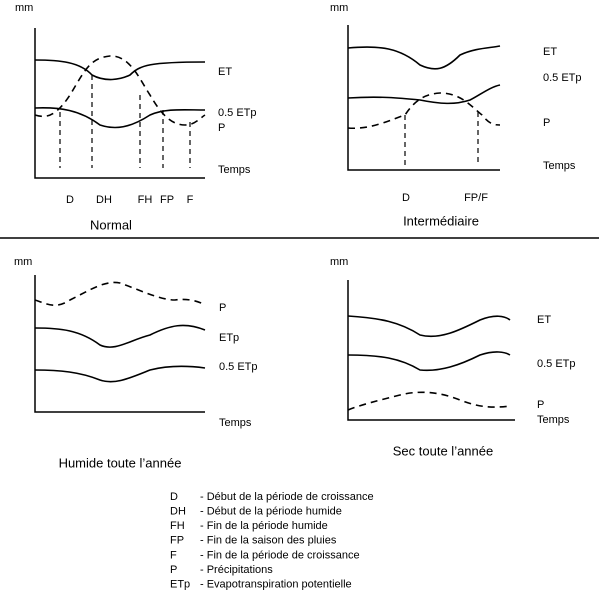  I want to click on curve-label: ETp, so click(229, 338).